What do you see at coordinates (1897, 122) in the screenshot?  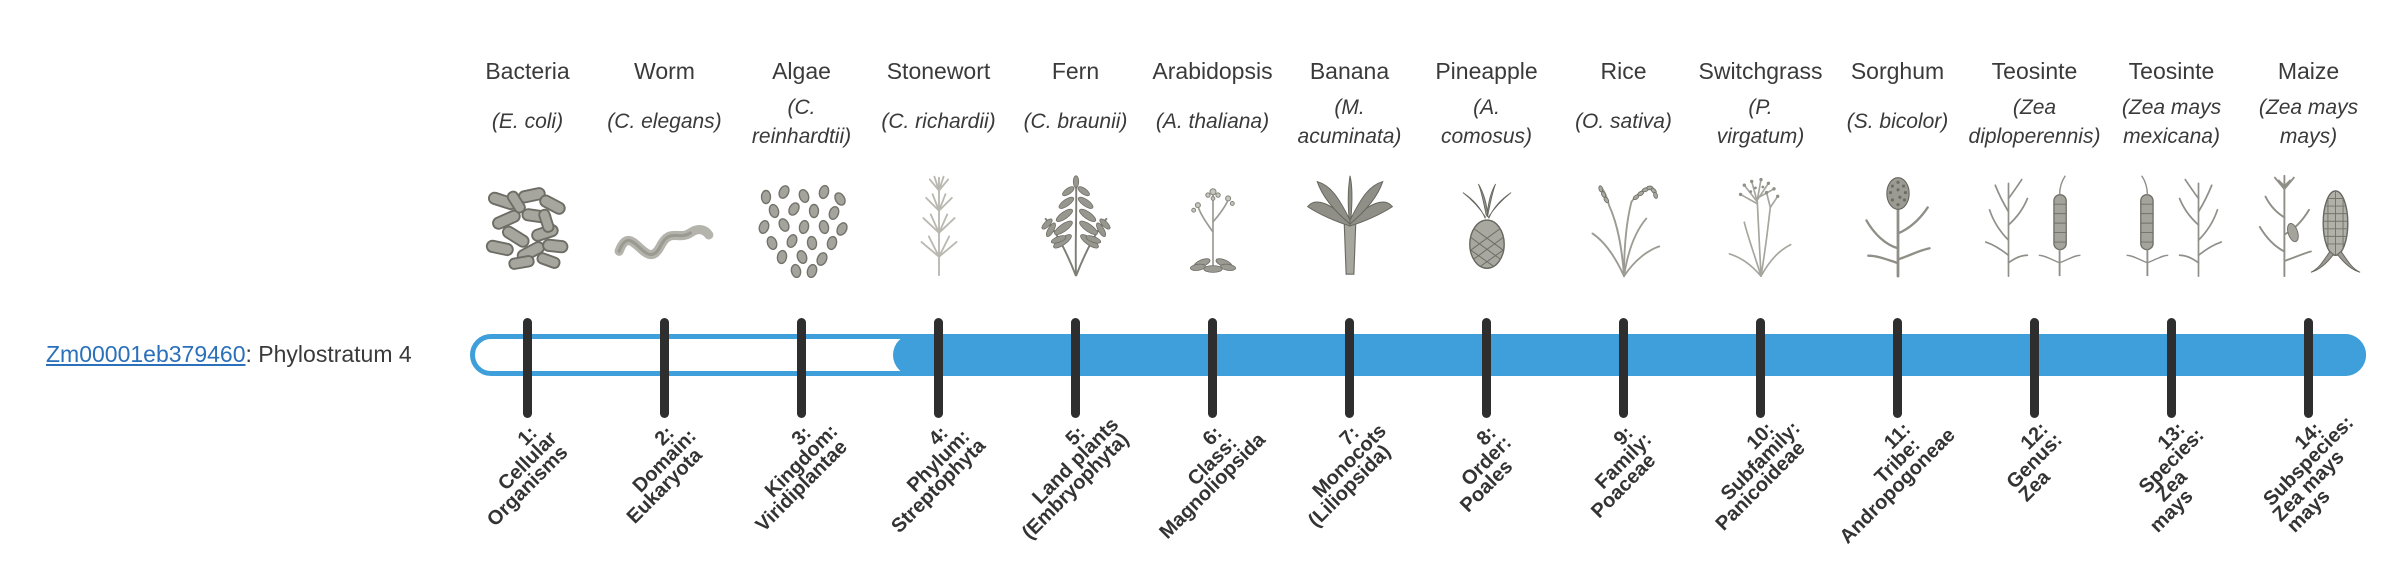 I see `species-scientific-name: (S. bicolor)` at bounding box center [1897, 122].